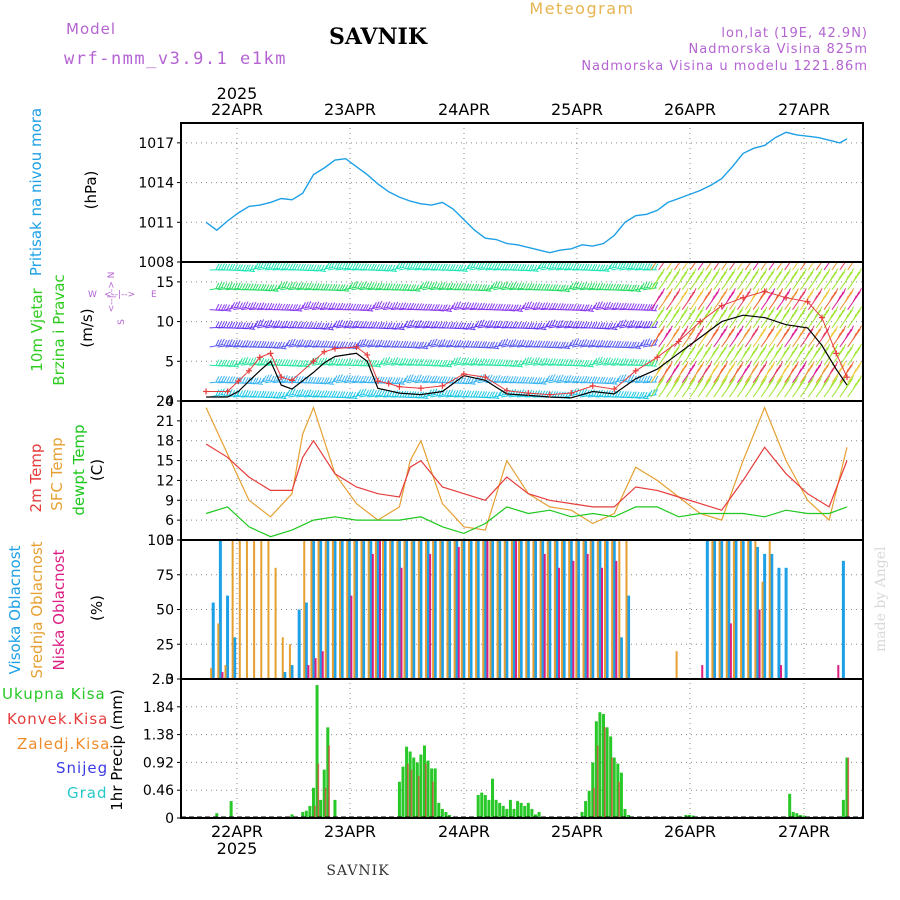 This screenshot has height=900, width=900. I want to click on wind-label-1: 10m Vjetar, so click(37, 329).